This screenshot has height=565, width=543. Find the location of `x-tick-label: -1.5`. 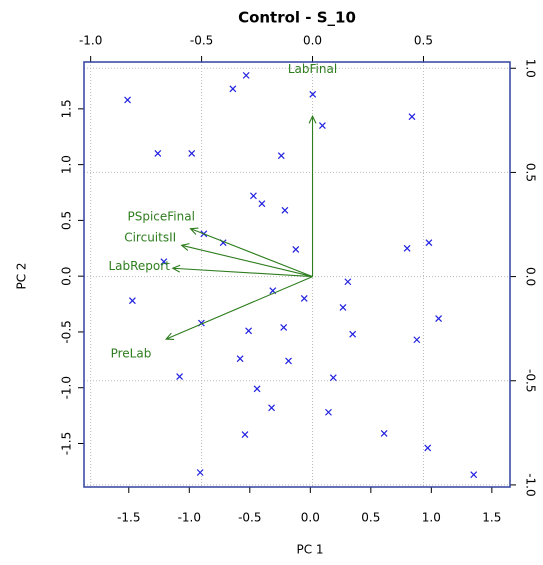

x-tick-label: -1.5 is located at coordinates (128, 518).